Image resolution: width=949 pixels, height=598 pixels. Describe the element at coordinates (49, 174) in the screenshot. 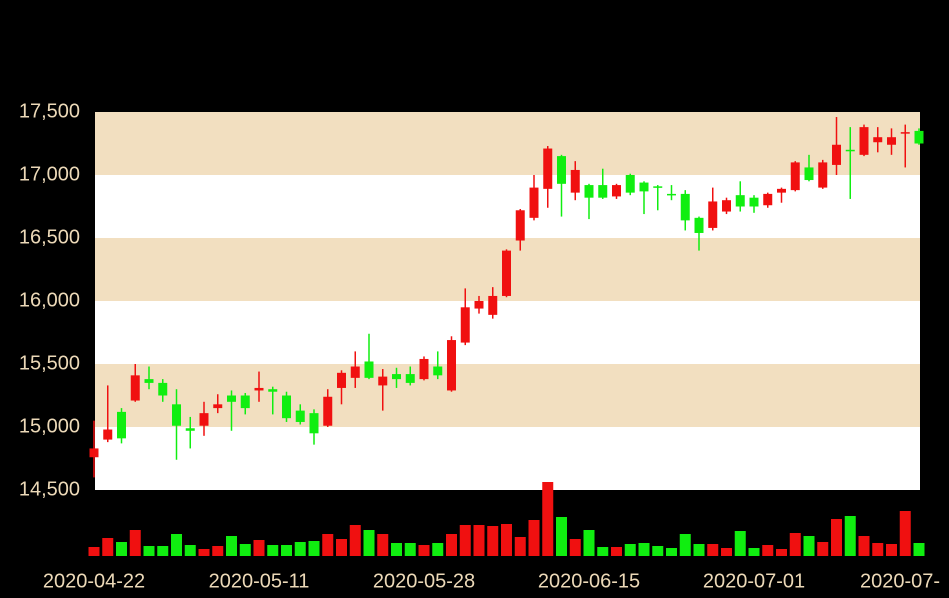

I see `y-tick-label: 17,000` at that location.